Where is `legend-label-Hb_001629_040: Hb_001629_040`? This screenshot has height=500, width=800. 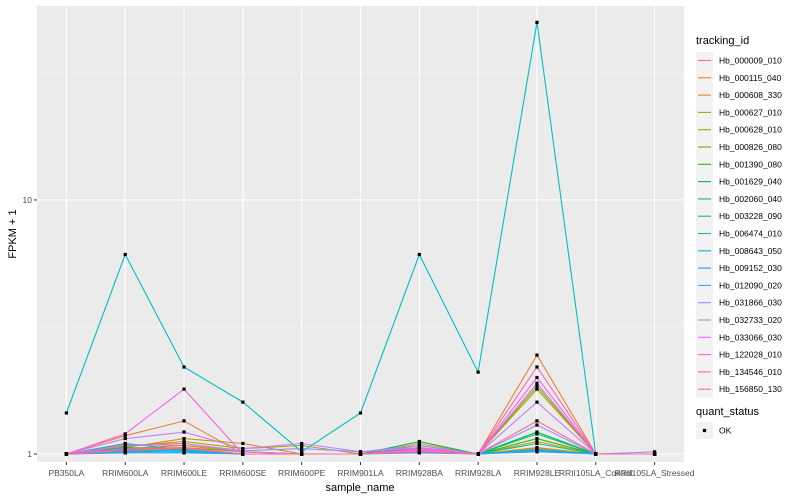 legend-label-Hb_001629_040: Hb_001629_040 is located at coordinates (750, 182).